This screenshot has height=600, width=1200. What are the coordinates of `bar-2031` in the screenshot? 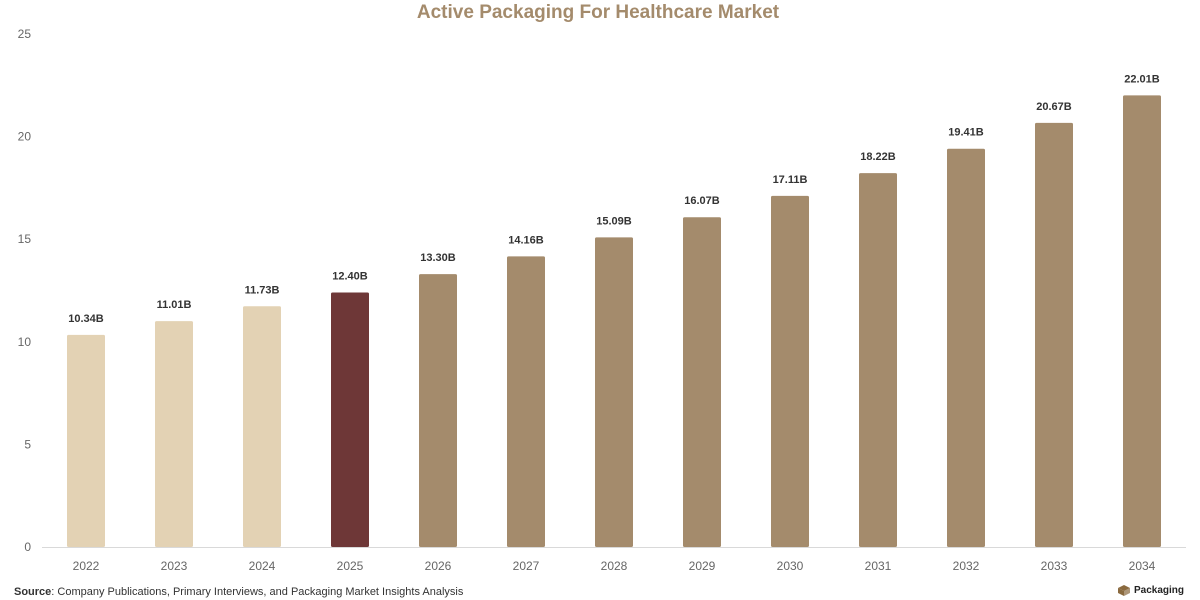 It's located at (878, 360).